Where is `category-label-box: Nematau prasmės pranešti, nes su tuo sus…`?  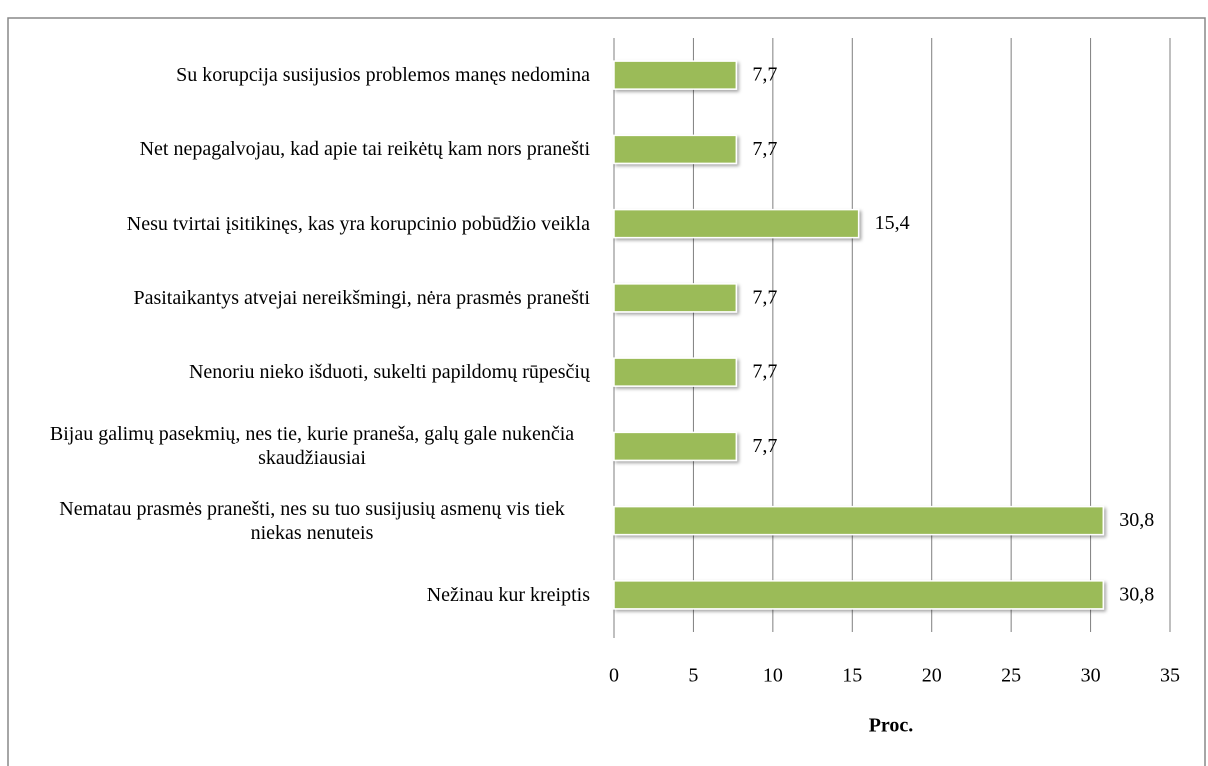
category-label-box: Nematau prasmės pranešti, nes su tuo sus… is located at coordinates (312, 521).